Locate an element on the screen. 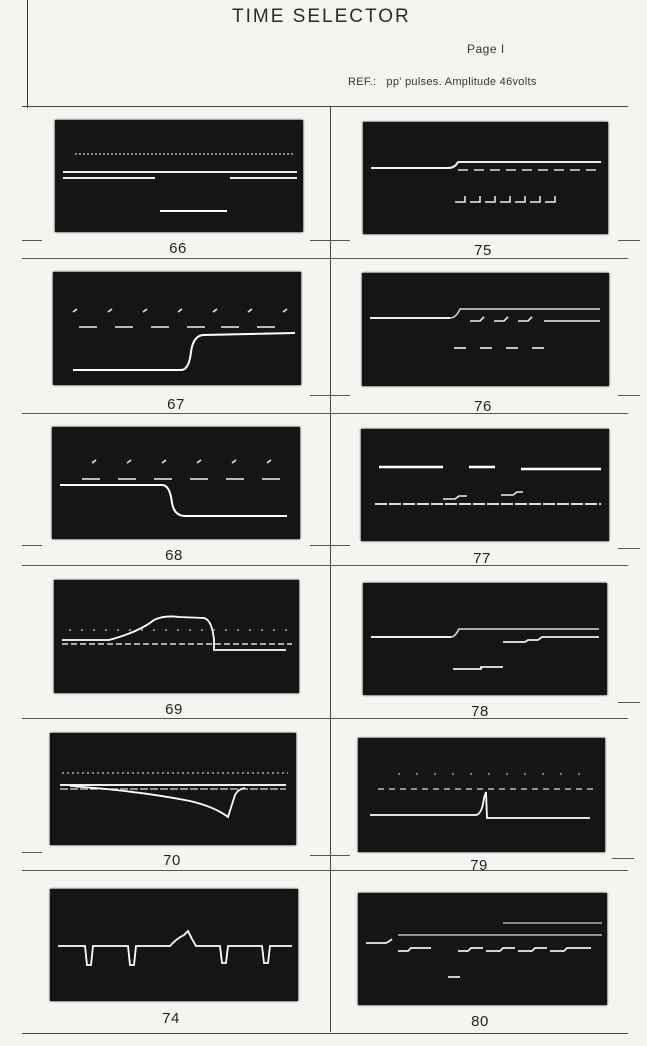 The height and width of the screenshot is (1046, 647). margin-rule is located at coordinates (27, 54).